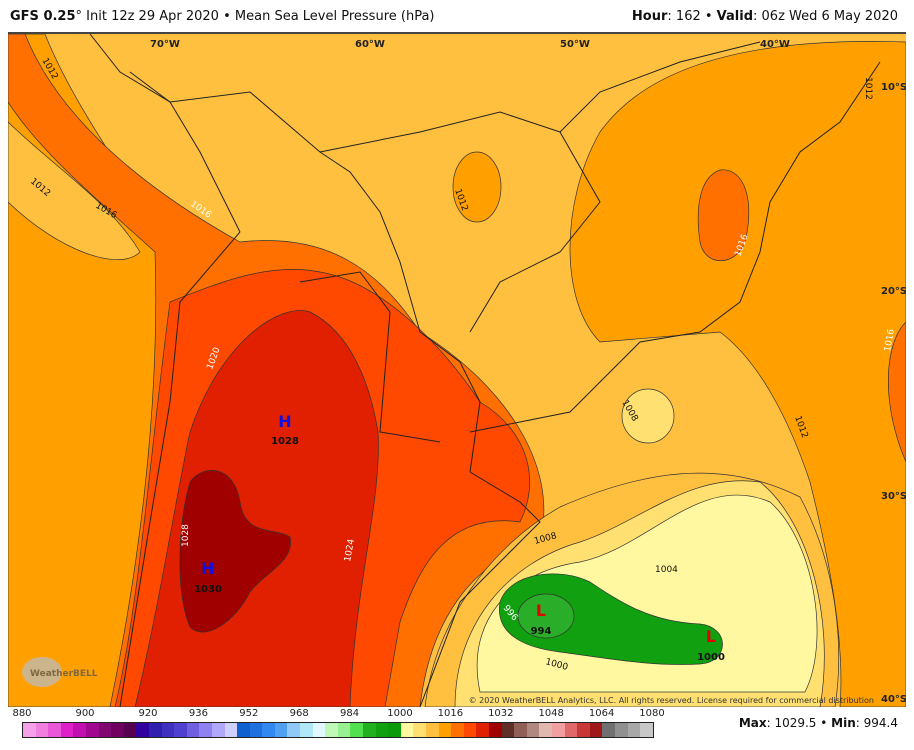 The image size is (914, 750). I want to click on contour-label: 1016, so click(890, 340).